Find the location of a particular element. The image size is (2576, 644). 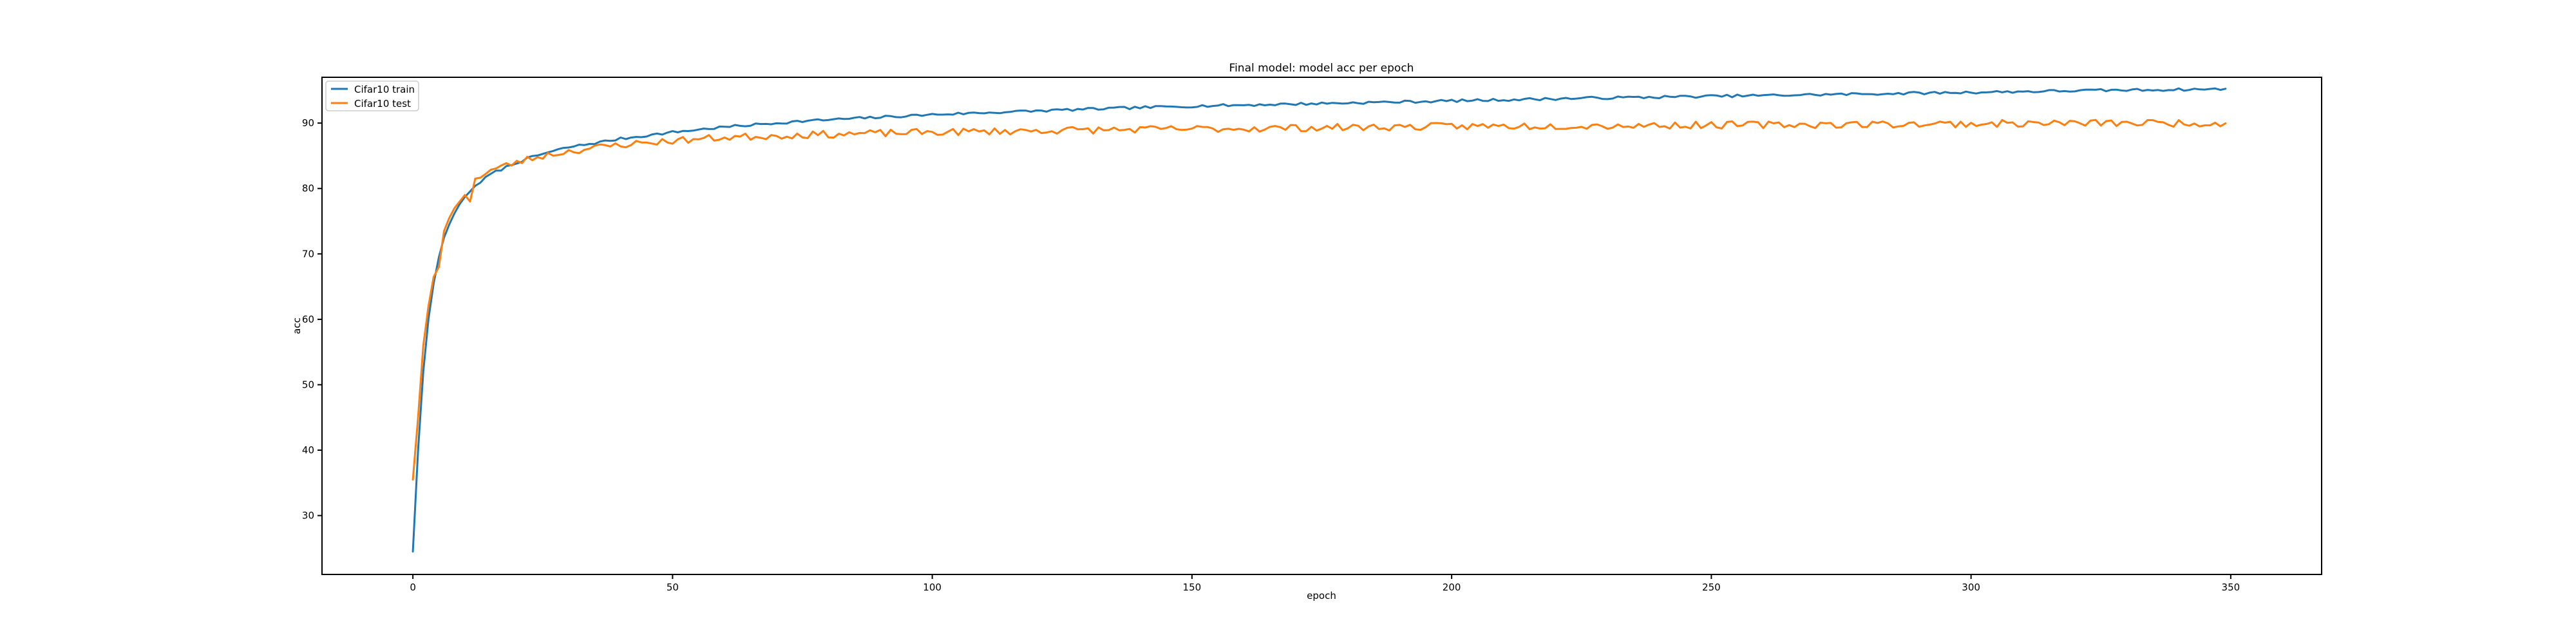

y-tick-label: 50 is located at coordinates (308, 384).